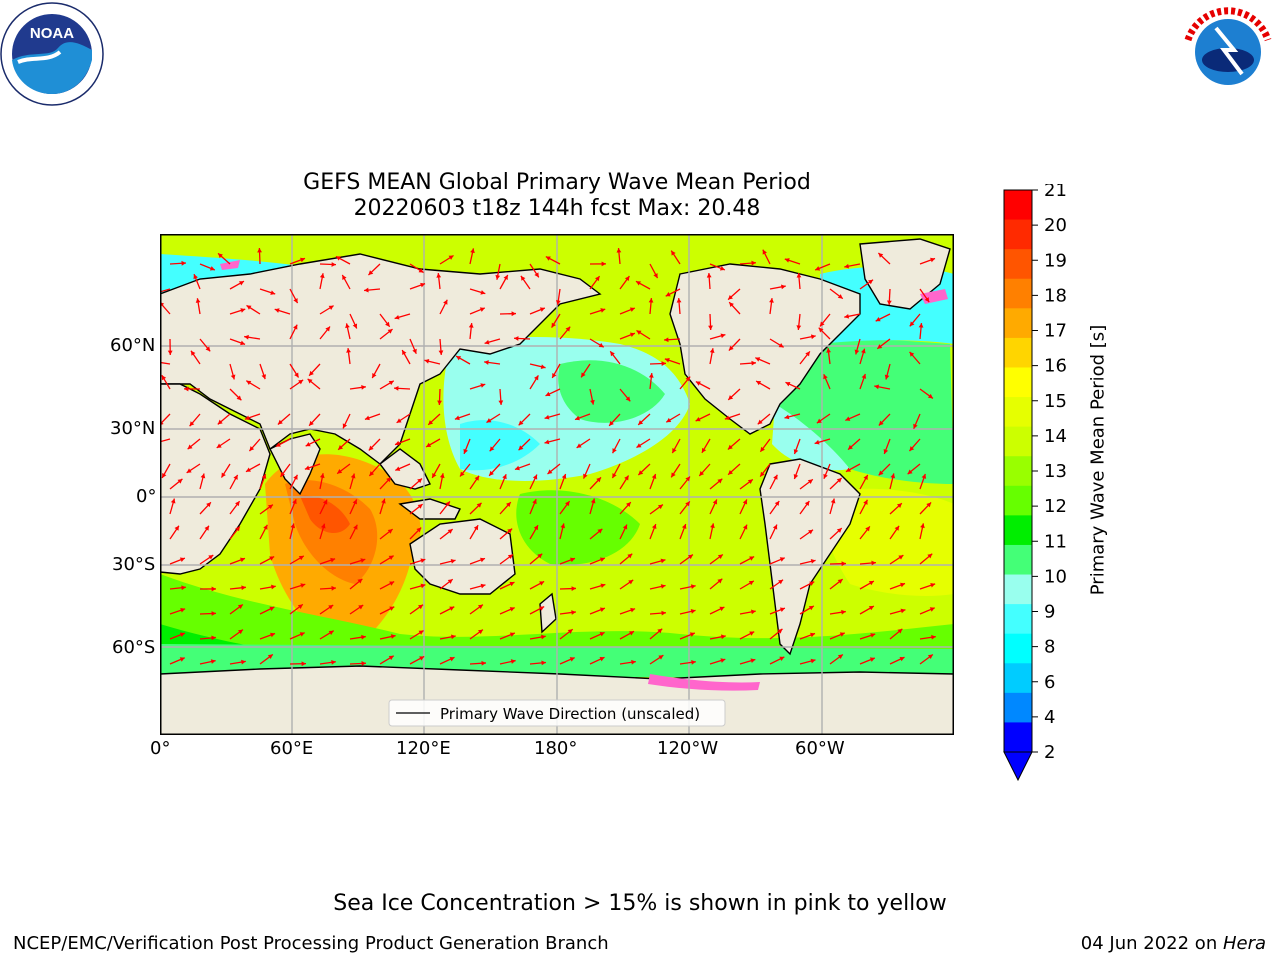  What do you see at coordinates (820, 748) in the screenshot?
I see `lon-tick-5: 60°W` at bounding box center [820, 748].